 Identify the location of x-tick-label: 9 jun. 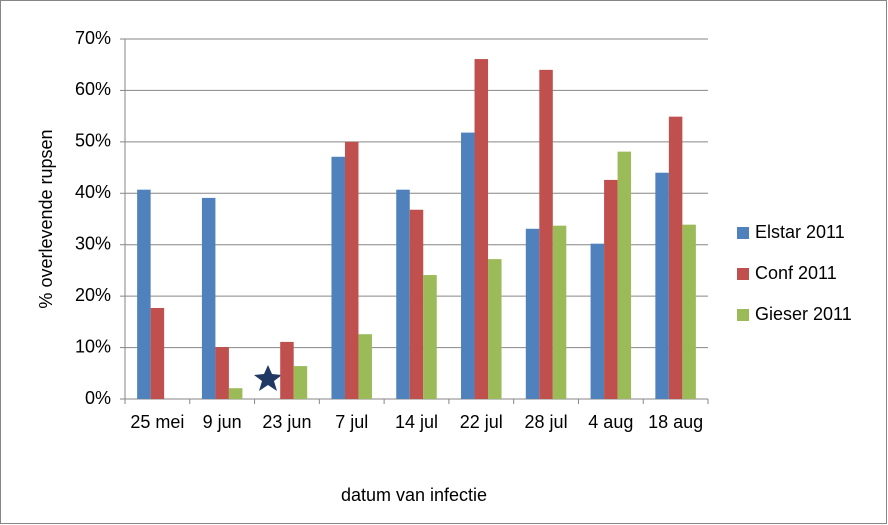
(222, 422).